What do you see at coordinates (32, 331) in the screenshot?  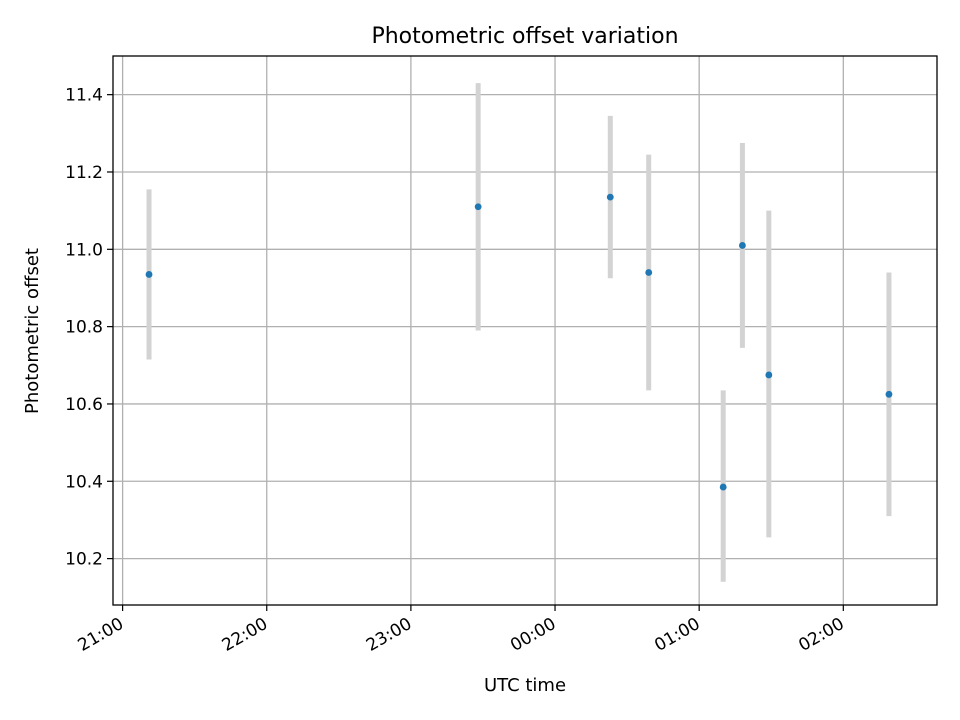 I see `y-axis-label: Photometric offset` at bounding box center [32, 331].